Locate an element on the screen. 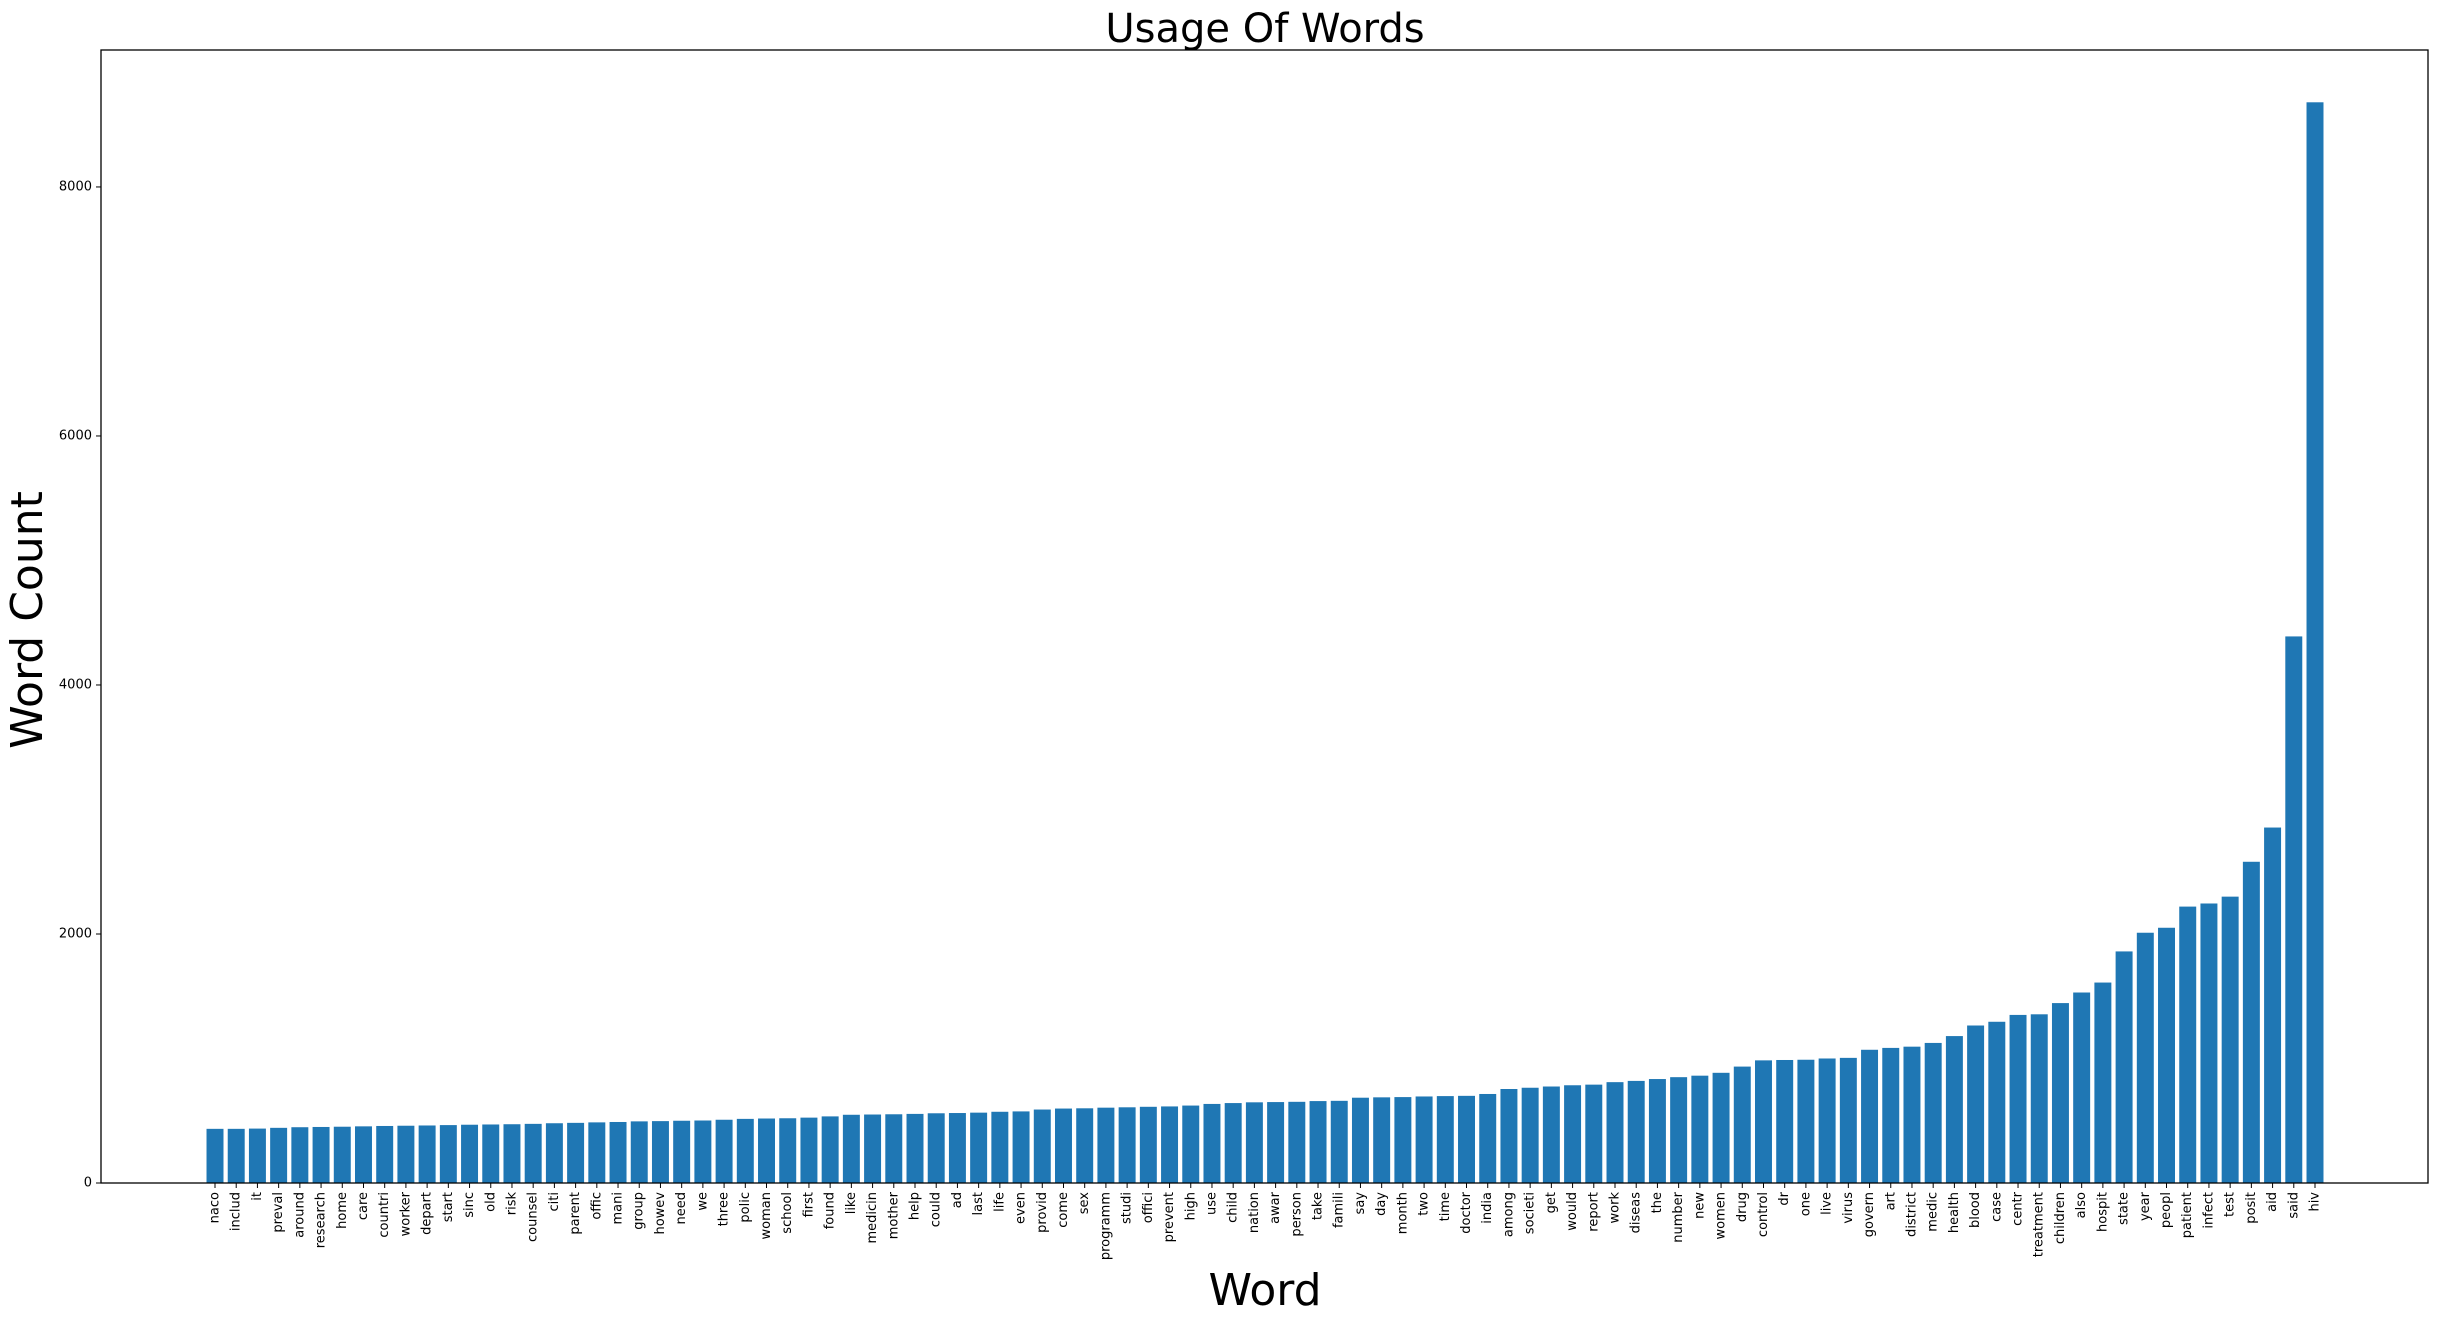  x-tick-label: like is located at coordinates (851, 1203).